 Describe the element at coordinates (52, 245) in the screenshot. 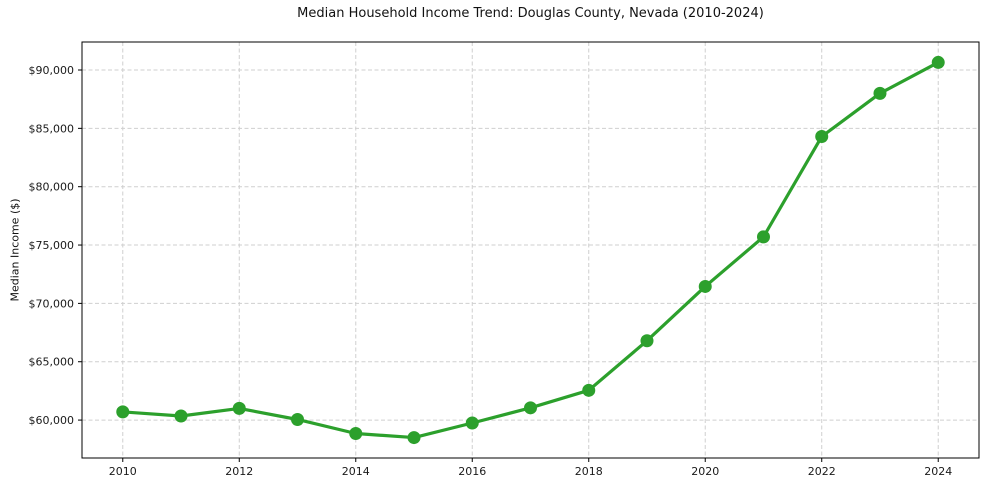

I see `y-tick-label: $75,000` at that location.